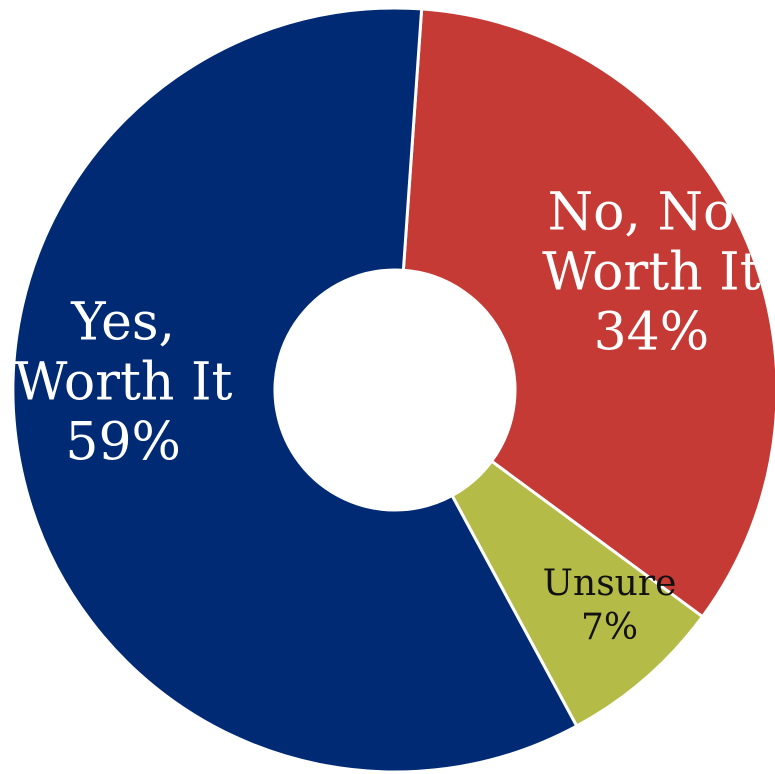 The height and width of the screenshot is (774, 775). I want to click on slice-label-line: No, Not, so click(652, 213).